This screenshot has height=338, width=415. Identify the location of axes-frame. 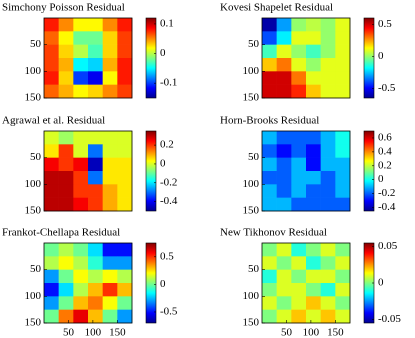
(306, 171).